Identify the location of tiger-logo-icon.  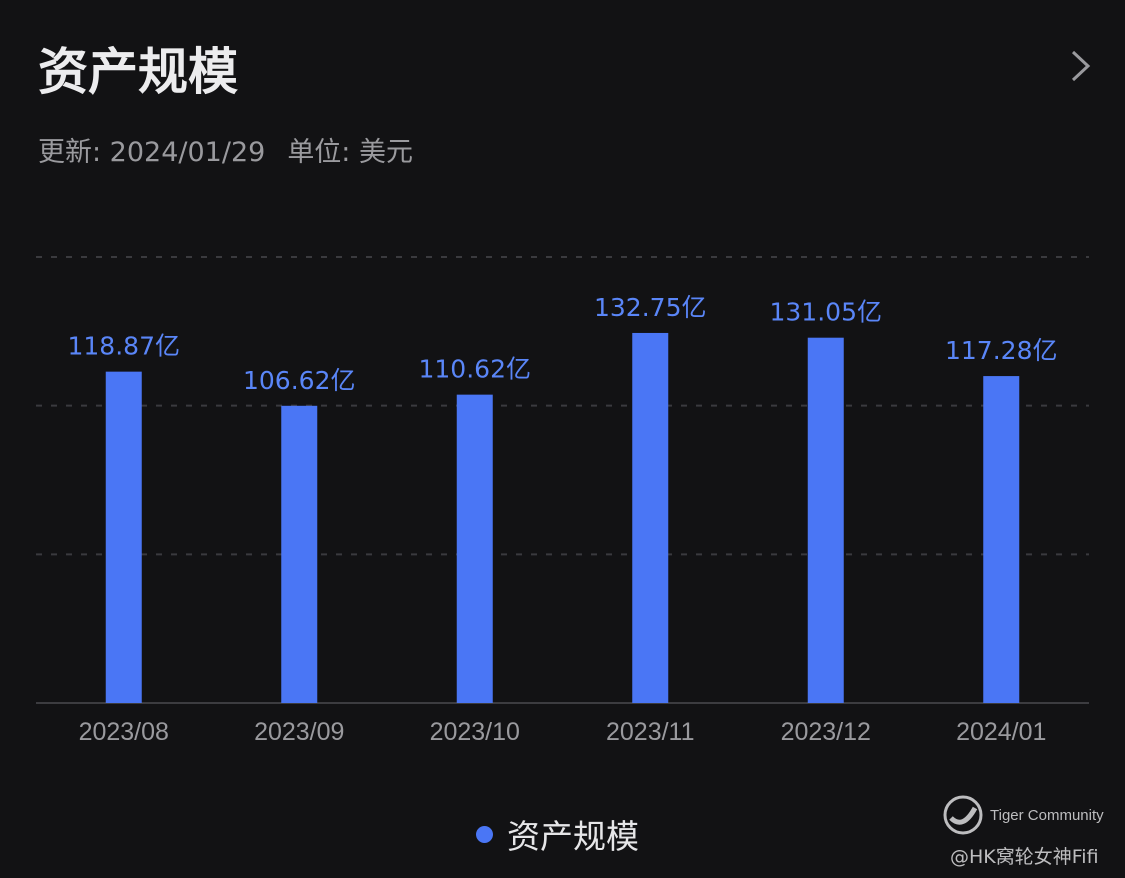
(963, 815).